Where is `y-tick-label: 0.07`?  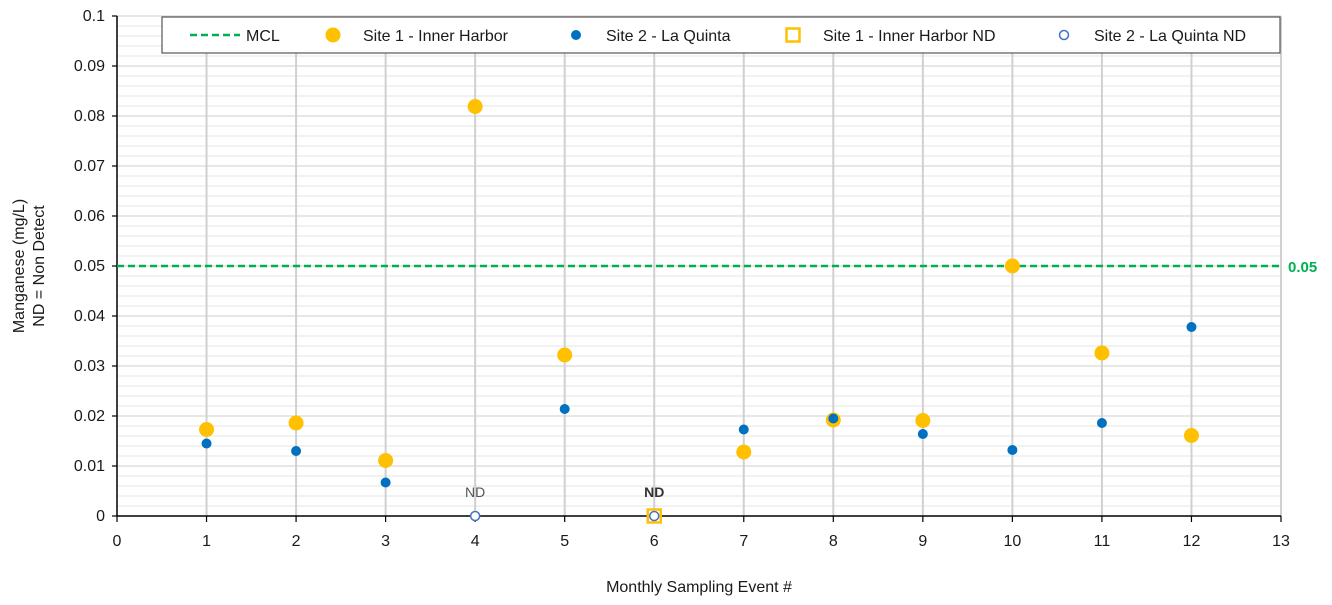 y-tick-label: 0.07 is located at coordinates (89, 166).